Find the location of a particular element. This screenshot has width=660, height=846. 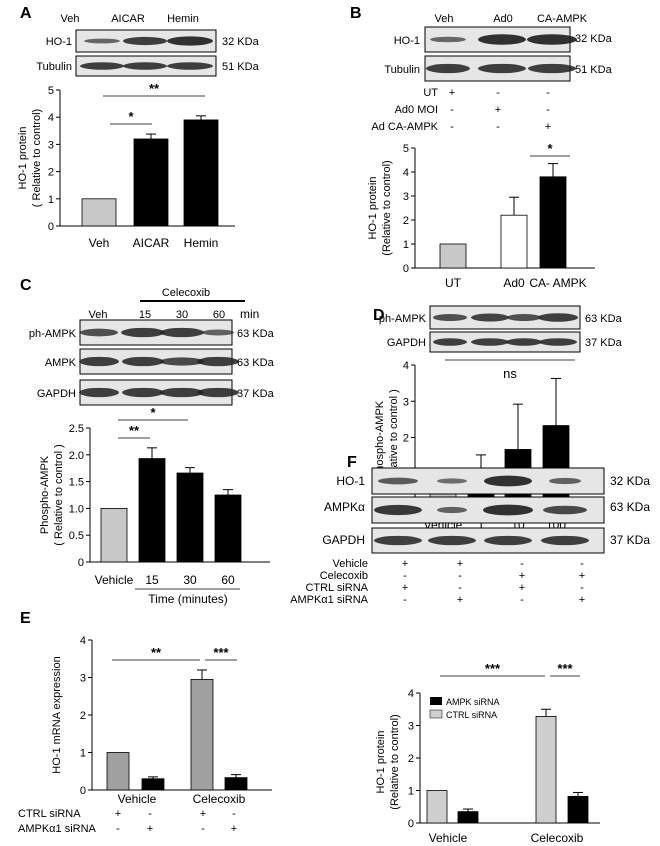

y-axis-label: ( Relative to control) is located at coordinates (37, 158).